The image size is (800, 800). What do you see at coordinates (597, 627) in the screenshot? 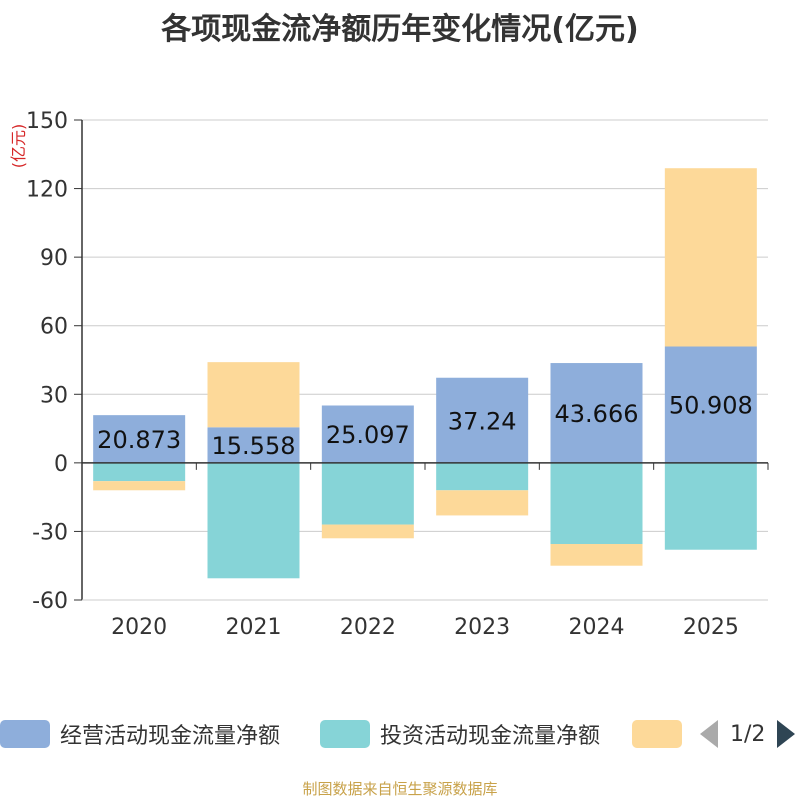
I see `x-tick-label: 2024` at bounding box center [597, 627].